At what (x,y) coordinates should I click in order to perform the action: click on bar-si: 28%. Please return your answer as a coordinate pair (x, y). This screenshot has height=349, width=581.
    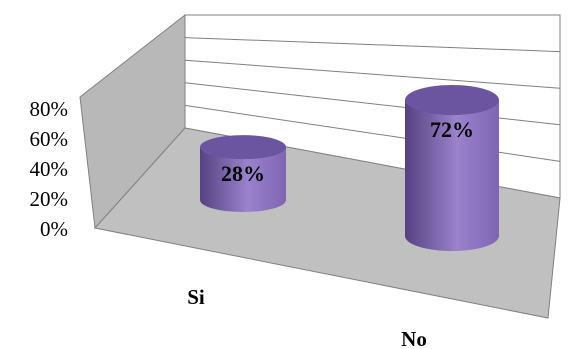
    Looking at the image, I should click on (243, 173).